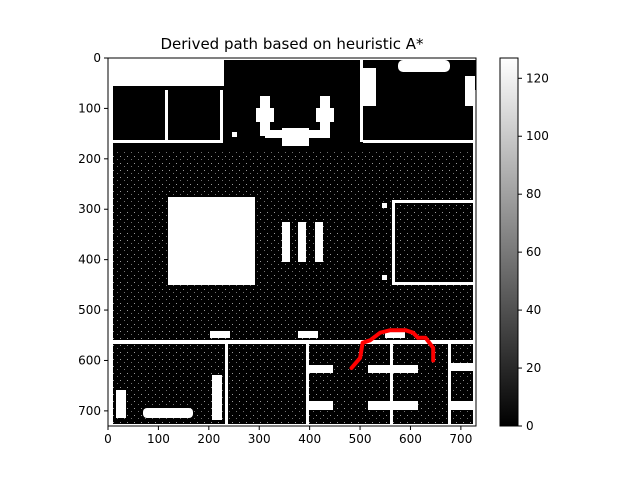 Image resolution: width=640 pixels, height=480 pixels. What do you see at coordinates (533, 194) in the screenshot?
I see `colorbar-tick-label: 80` at bounding box center [533, 194].